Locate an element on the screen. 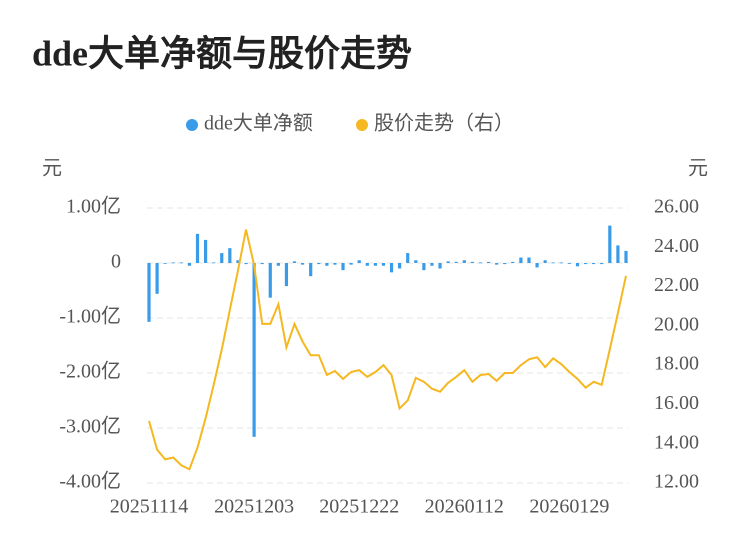 The image size is (750, 558). y2-tick-label: 24.00 is located at coordinates (676, 246).